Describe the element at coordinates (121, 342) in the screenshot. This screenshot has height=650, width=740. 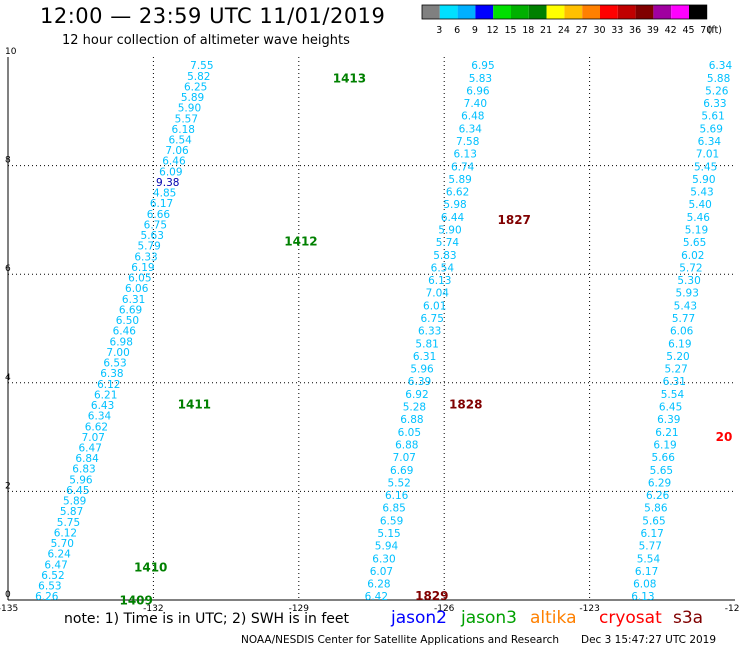
I see `wave-height-value: 6.98` at that location.